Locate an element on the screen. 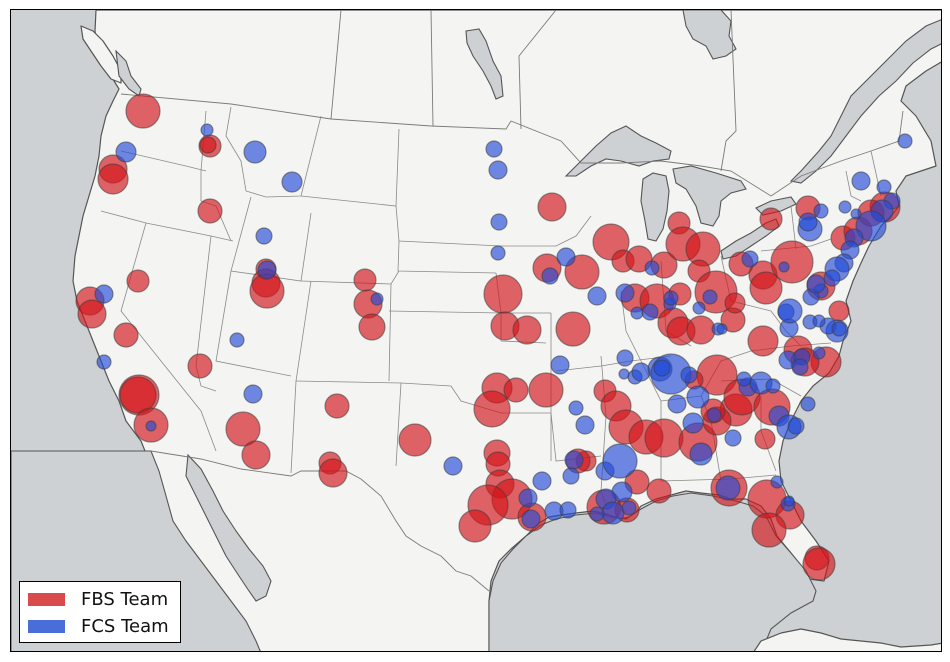 This screenshot has width=950, height=662. legend-label-fcs: FCS Team is located at coordinates (125, 626).